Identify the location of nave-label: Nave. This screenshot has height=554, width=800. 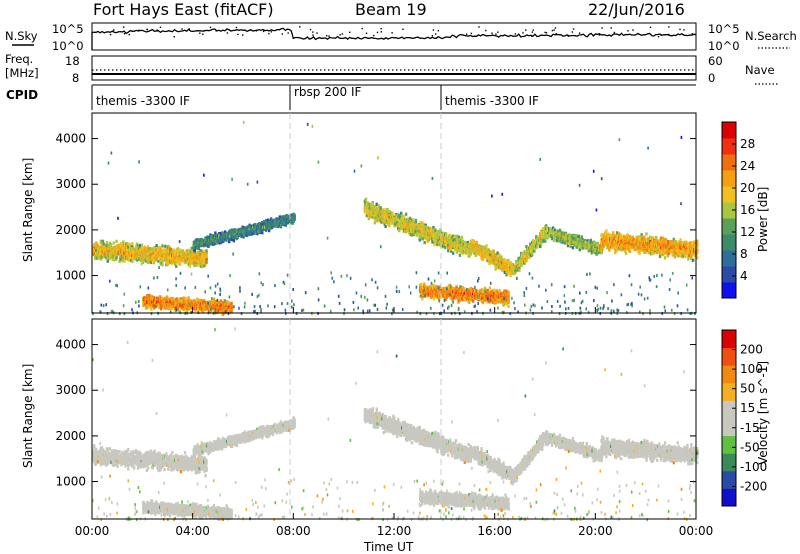
(760, 70).